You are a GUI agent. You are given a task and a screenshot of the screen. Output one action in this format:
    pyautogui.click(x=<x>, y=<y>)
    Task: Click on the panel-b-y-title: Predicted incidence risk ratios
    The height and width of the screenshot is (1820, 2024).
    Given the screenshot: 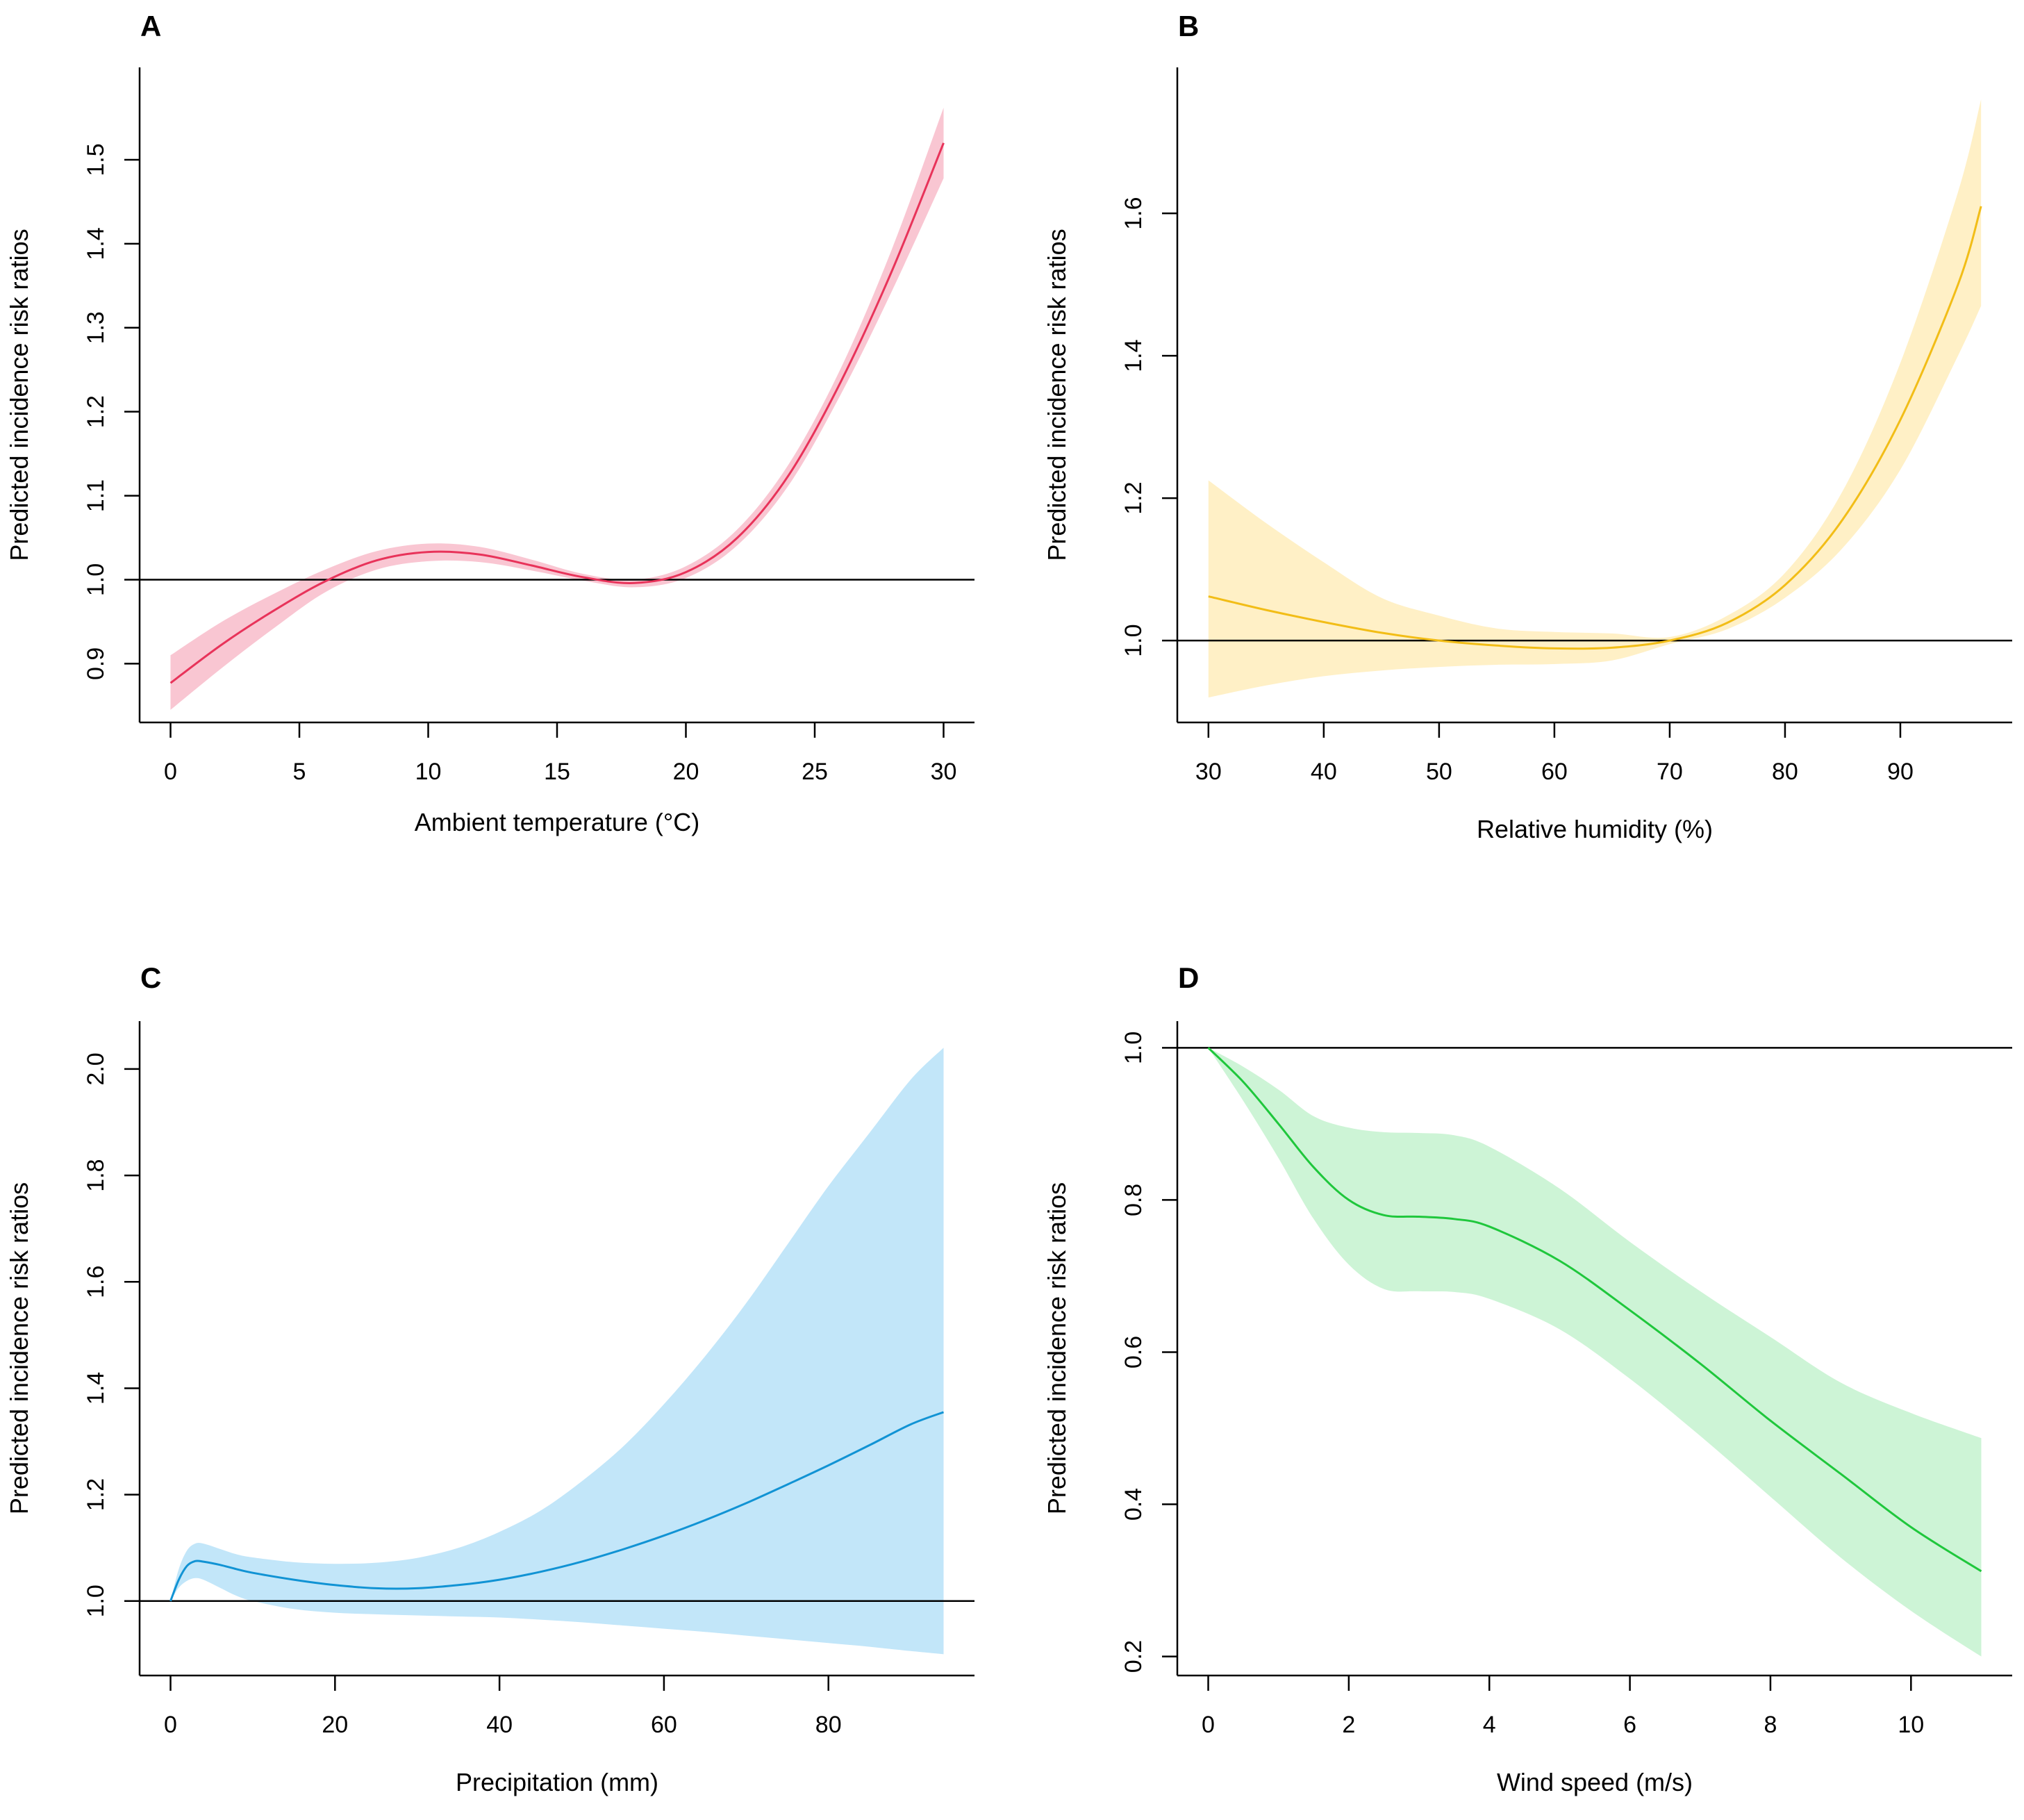 What is the action you would take?
    pyautogui.click(x=1057, y=395)
    